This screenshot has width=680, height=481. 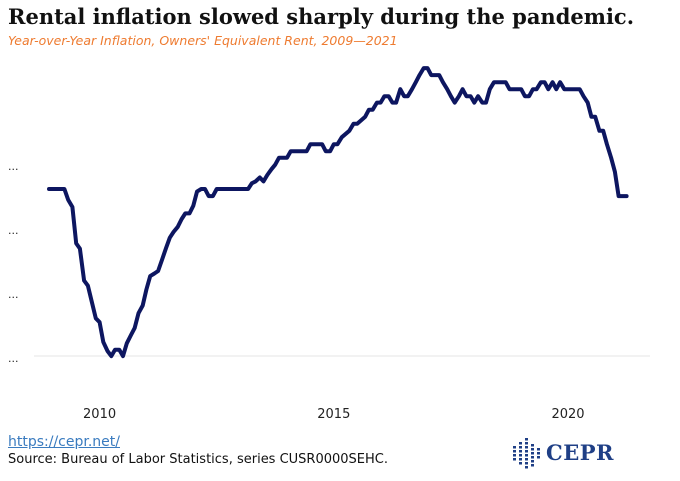 I want to click on x-tick-labels: 2010 2015 2020, so click(x=334, y=414).